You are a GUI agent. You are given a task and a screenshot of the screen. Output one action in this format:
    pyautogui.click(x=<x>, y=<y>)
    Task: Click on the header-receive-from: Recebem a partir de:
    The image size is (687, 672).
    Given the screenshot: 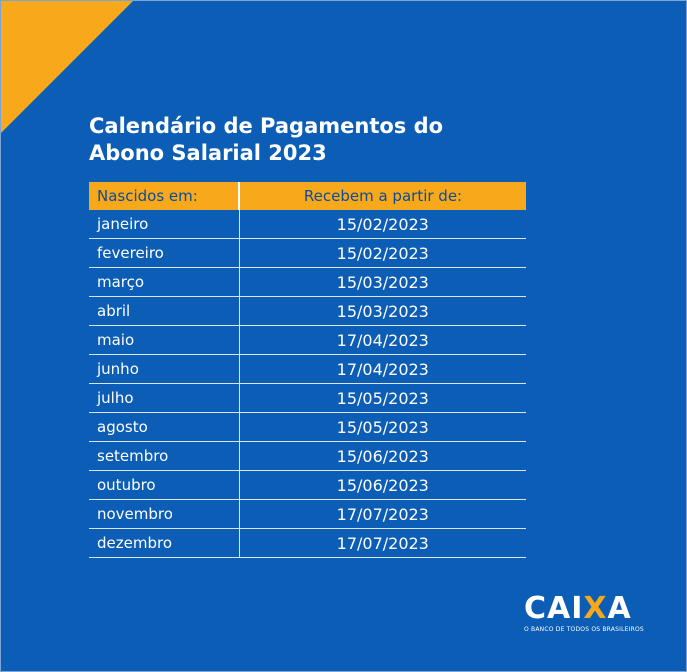 What is the action you would take?
    pyautogui.click(x=382, y=196)
    